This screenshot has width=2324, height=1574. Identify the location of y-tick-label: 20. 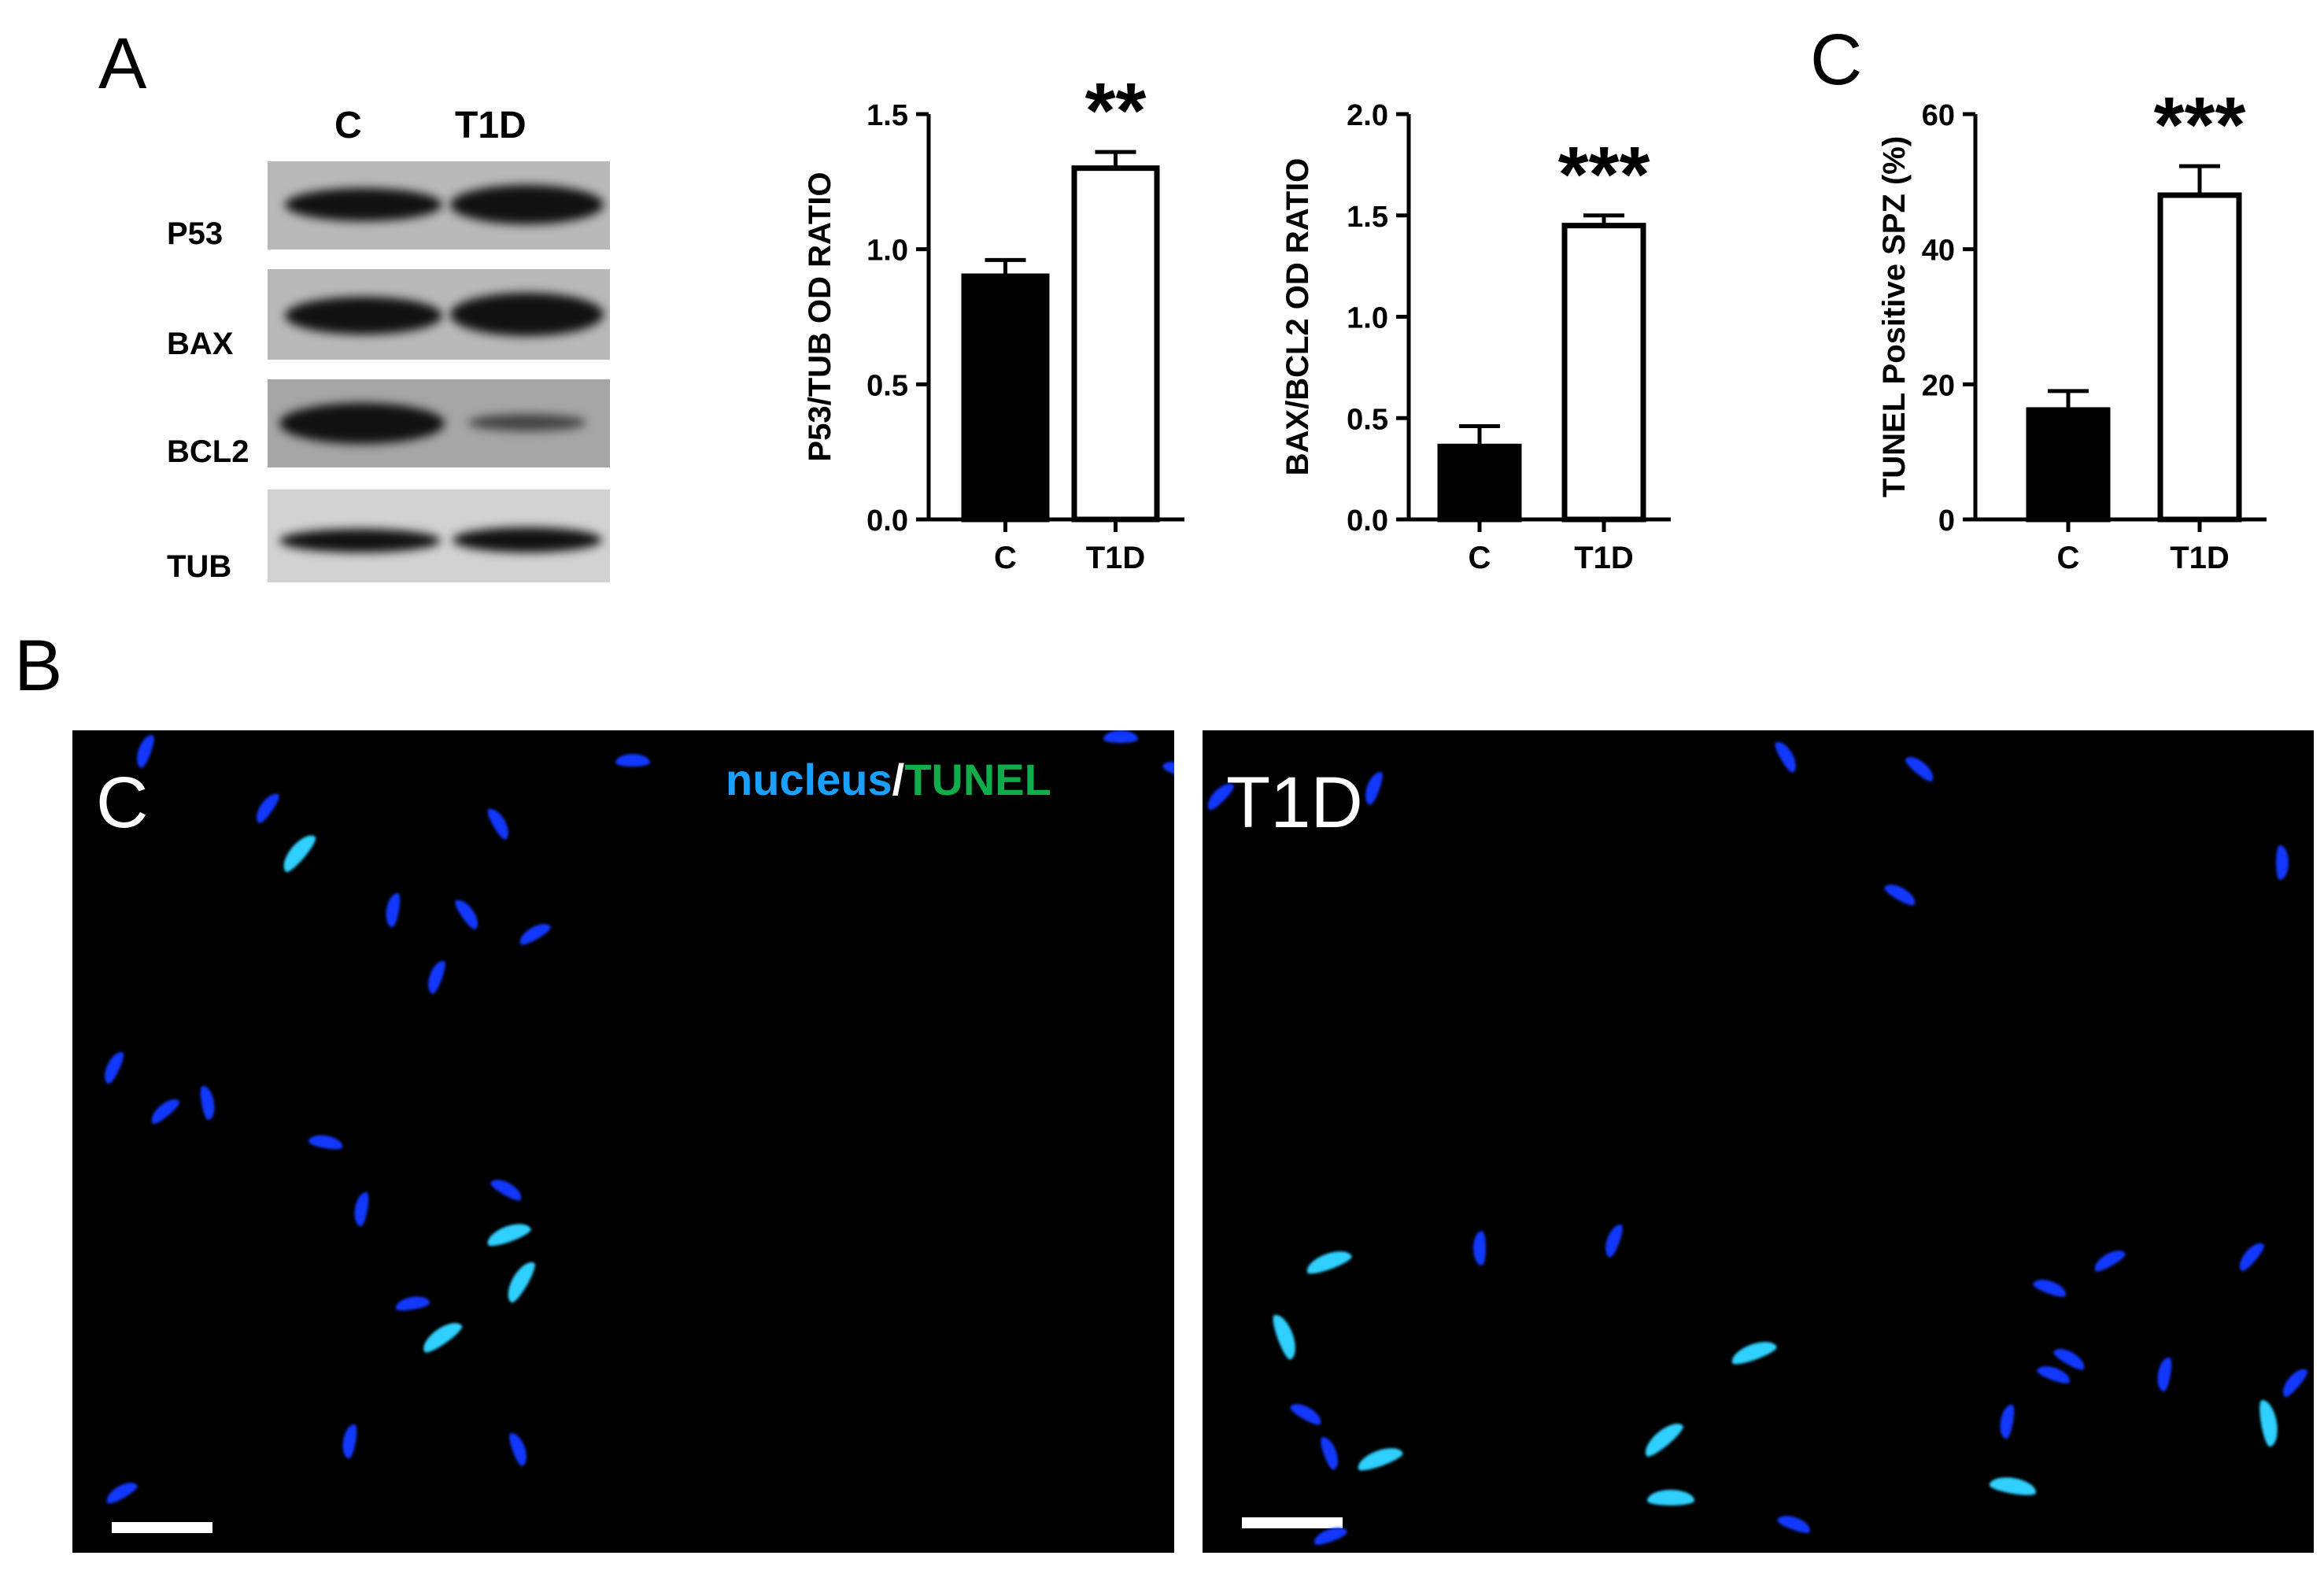
(1938, 386).